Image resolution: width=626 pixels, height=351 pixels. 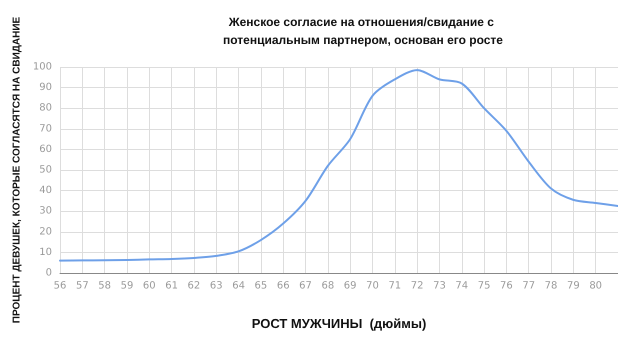 I want to click on y-tick-label: 30, so click(x=45, y=211).